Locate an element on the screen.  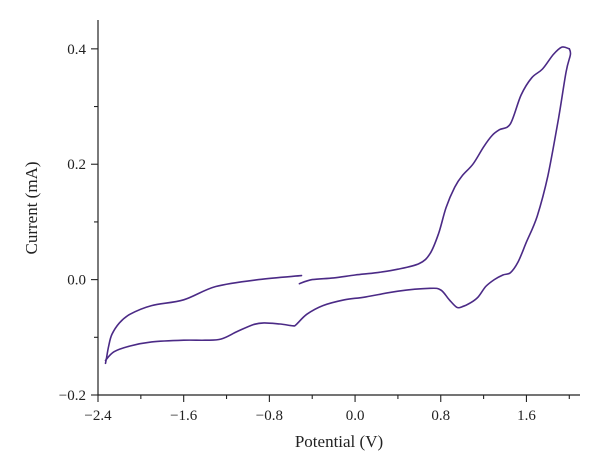
x-tick-label: 1.6 is located at coordinates (526, 416).